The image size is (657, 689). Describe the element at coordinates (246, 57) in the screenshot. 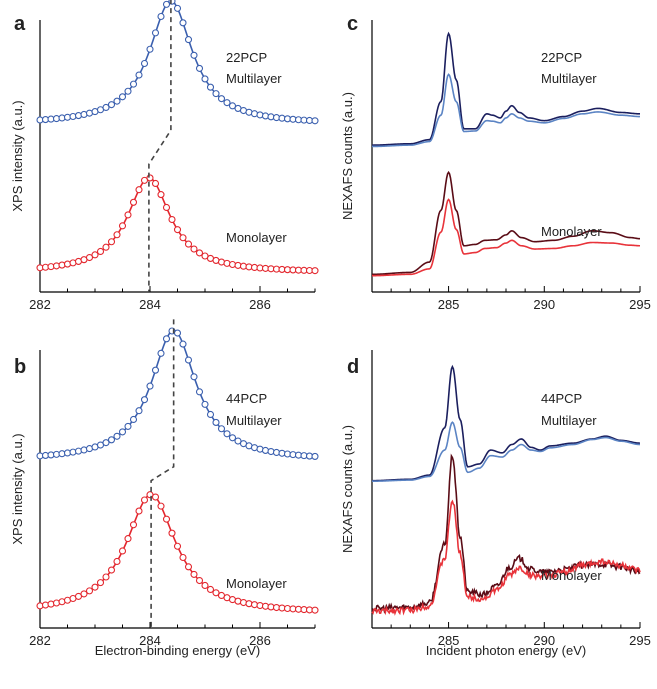

I see `annotation-22pcp: 22PCP` at that location.